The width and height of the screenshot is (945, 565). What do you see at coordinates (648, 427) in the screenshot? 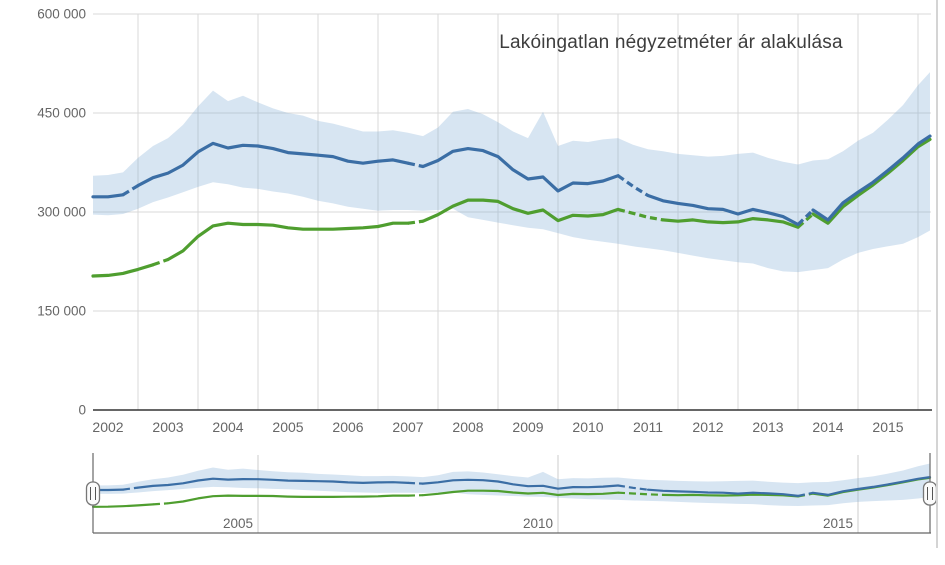
I see `x-axis-label: 2011` at bounding box center [648, 427].